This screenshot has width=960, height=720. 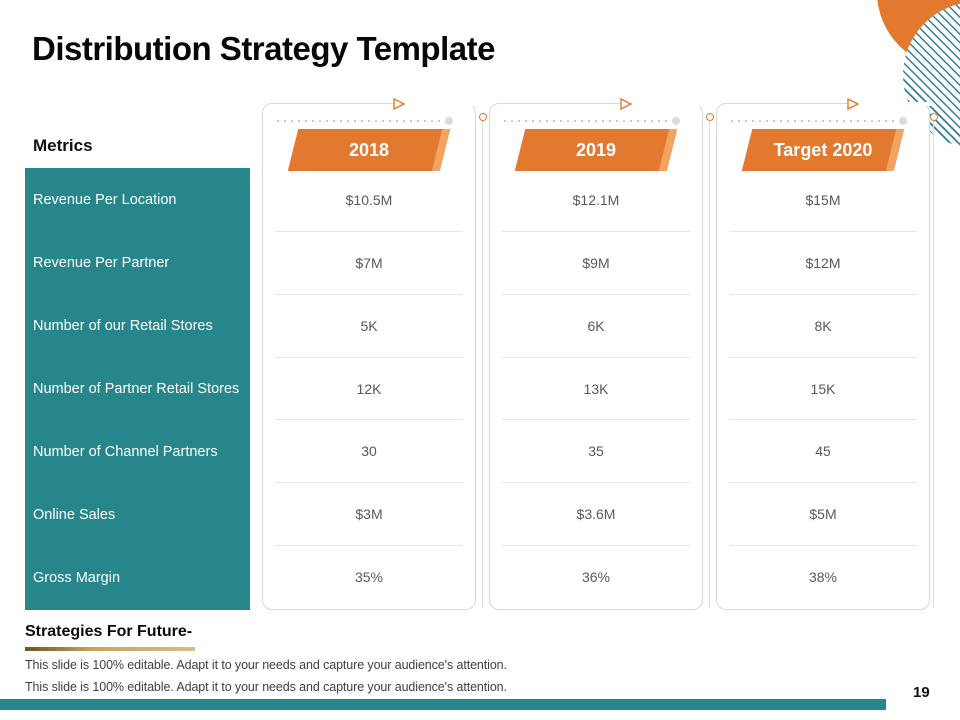 I want to click on page-number: 19, so click(x=921, y=692).